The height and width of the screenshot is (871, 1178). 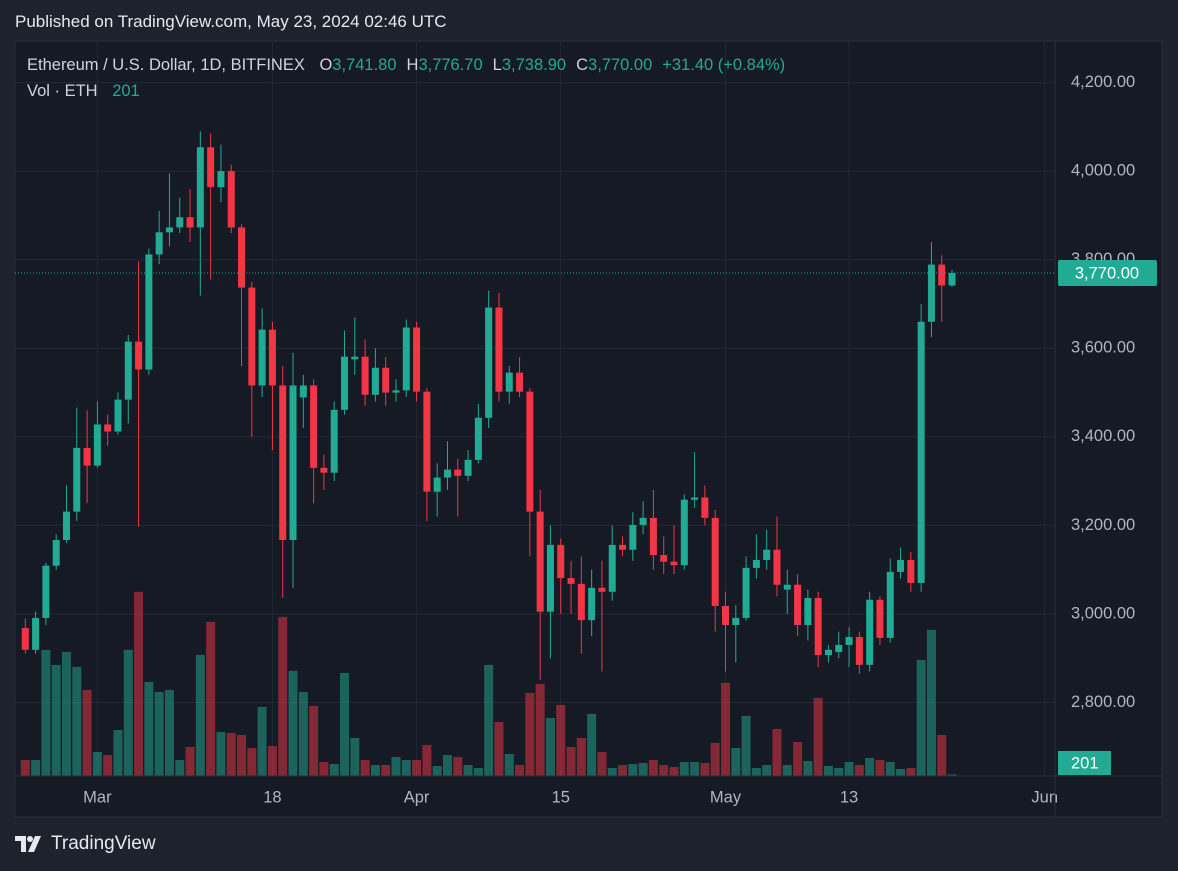 I want to click on legend-label: H, so click(x=412, y=65).